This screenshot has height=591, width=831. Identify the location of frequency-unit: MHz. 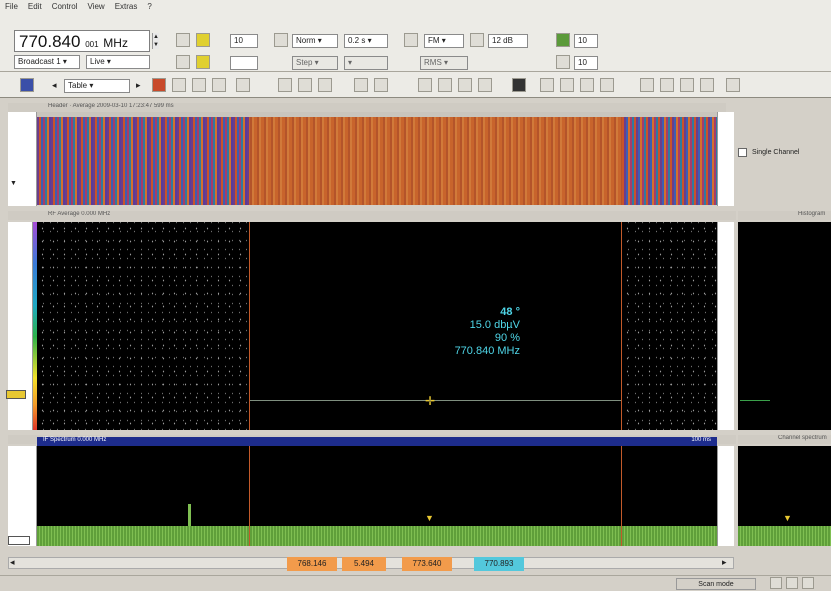
(115, 43).